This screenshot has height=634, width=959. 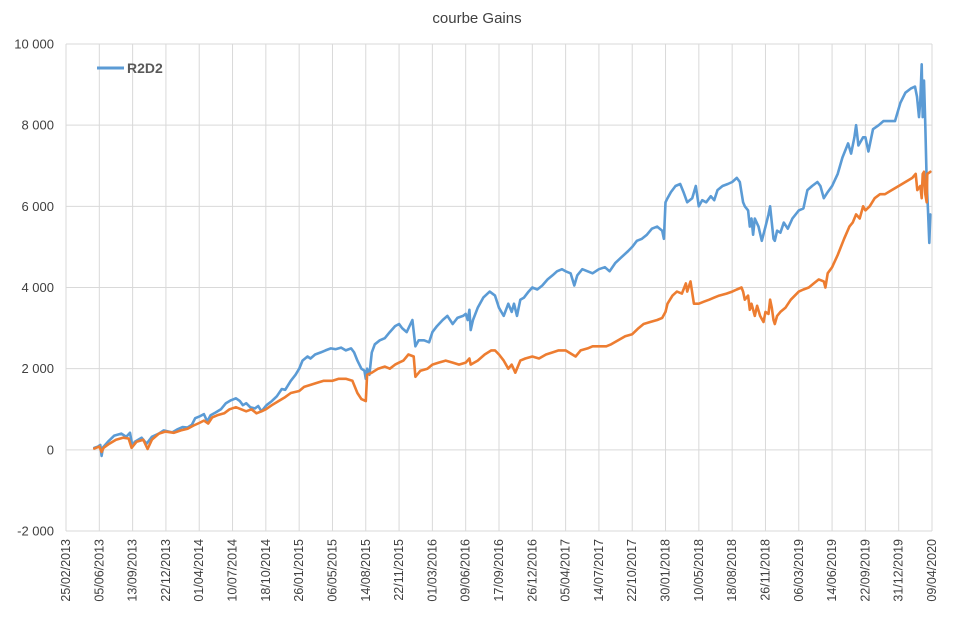 What do you see at coordinates (37, 206) in the screenshot?
I see `y-tick-label: 6 000` at bounding box center [37, 206].